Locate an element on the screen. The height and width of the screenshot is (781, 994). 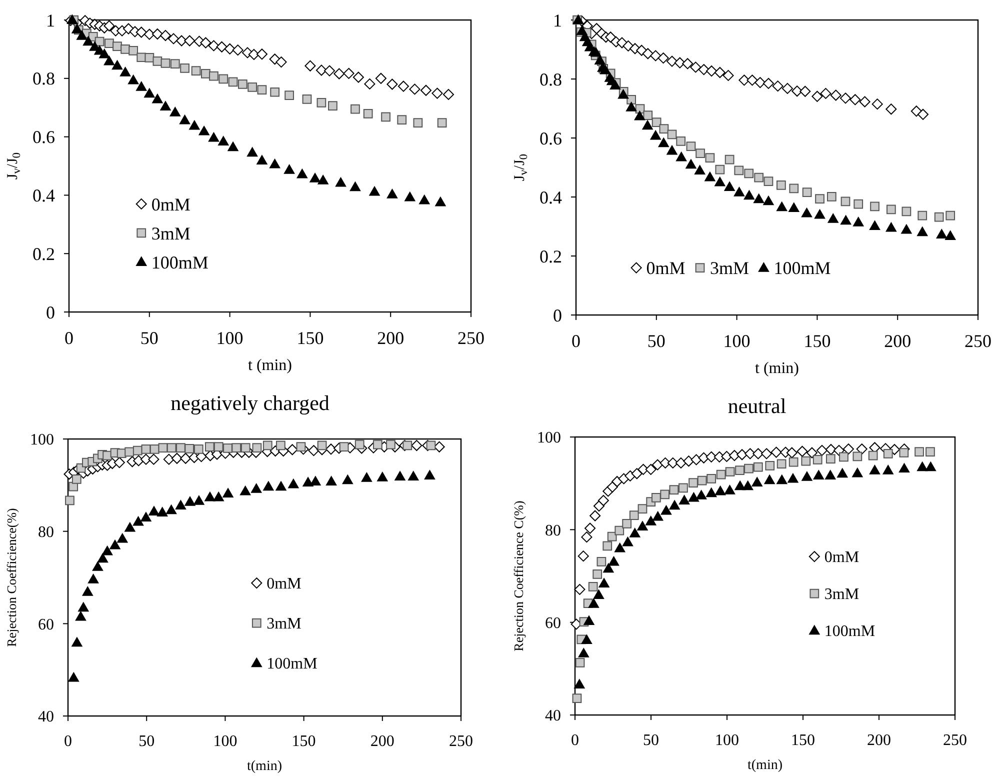
y-tick-label: 0 is located at coordinates (50, 312).